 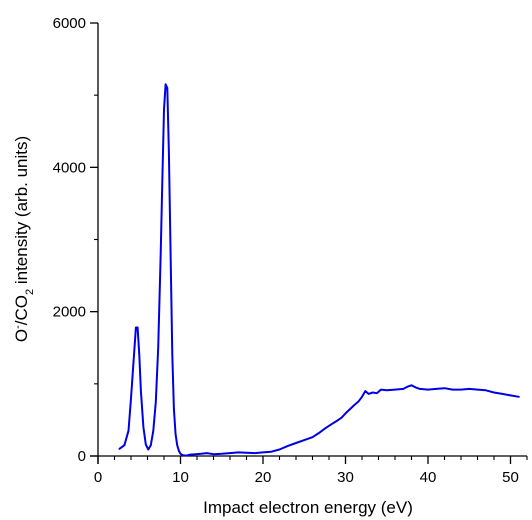 I want to click on y-axis-title-part-1: O, so click(x=21, y=335).